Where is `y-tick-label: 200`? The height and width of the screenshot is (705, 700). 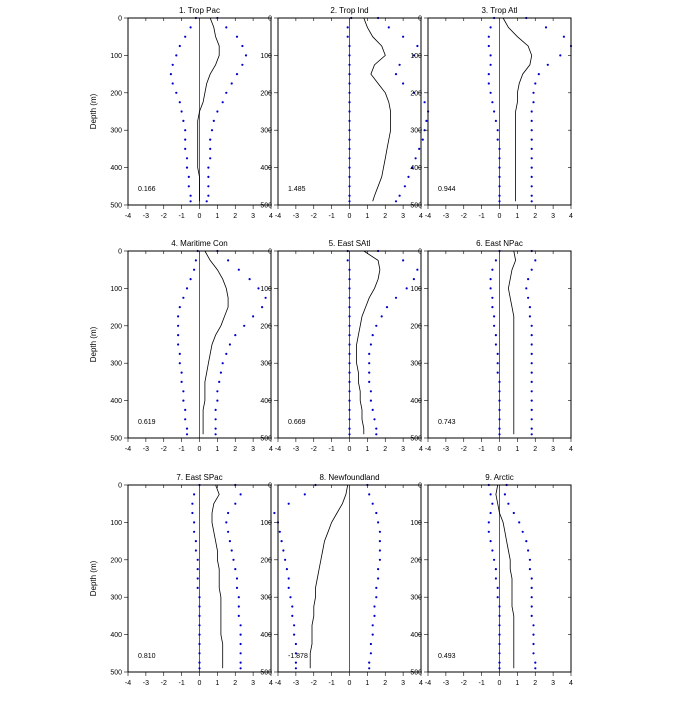 y-tick-label: 200 is located at coordinates (116, 326).